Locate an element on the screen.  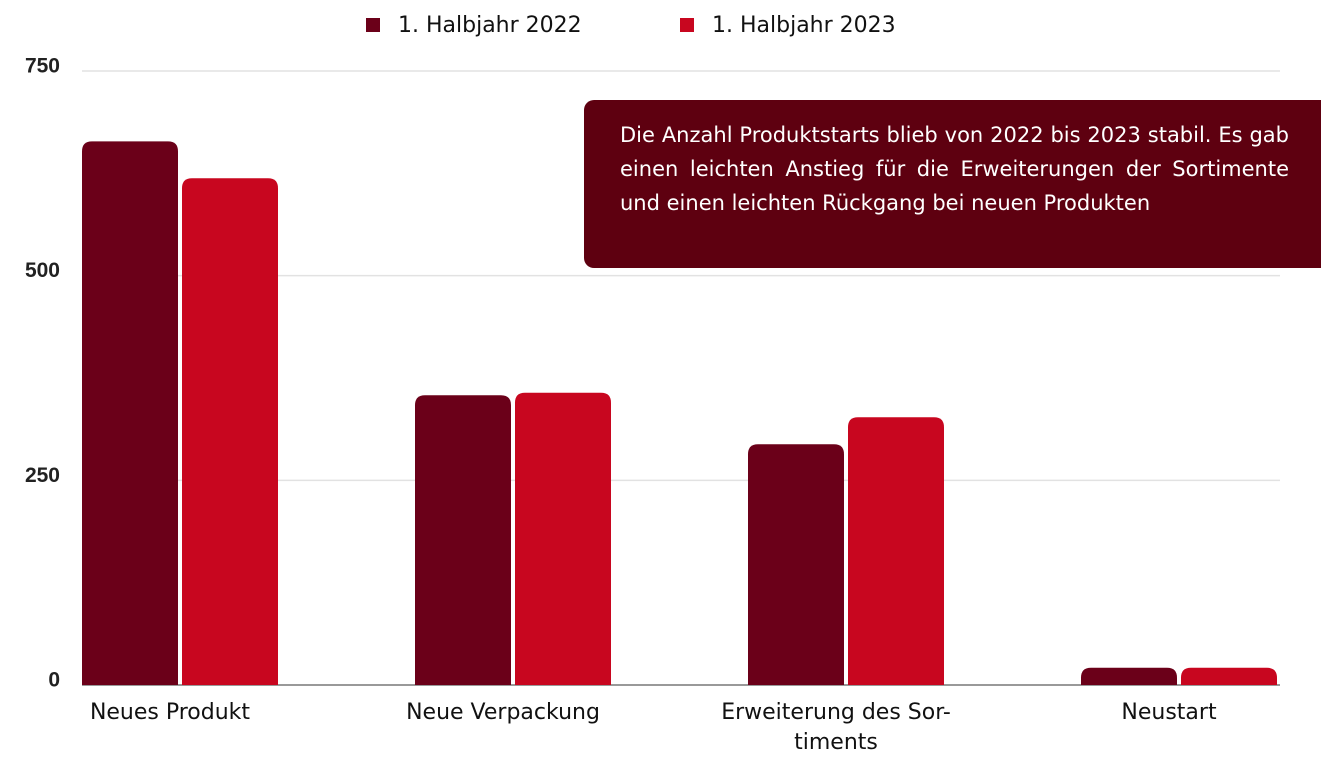
y-tick-label: 250 is located at coordinates (42, 475).